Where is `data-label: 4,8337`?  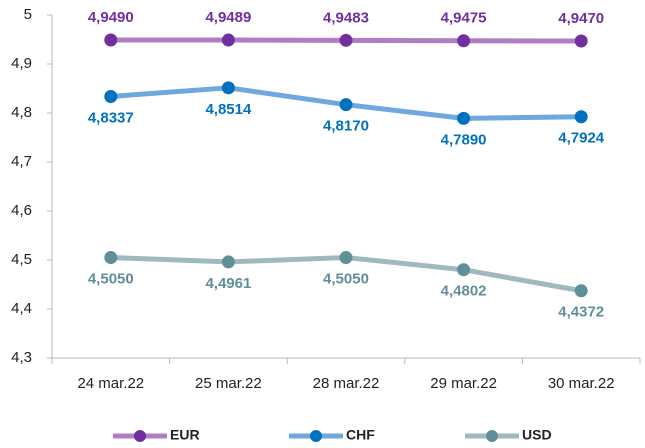 data-label: 4,8337 is located at coordinates (111, 117).